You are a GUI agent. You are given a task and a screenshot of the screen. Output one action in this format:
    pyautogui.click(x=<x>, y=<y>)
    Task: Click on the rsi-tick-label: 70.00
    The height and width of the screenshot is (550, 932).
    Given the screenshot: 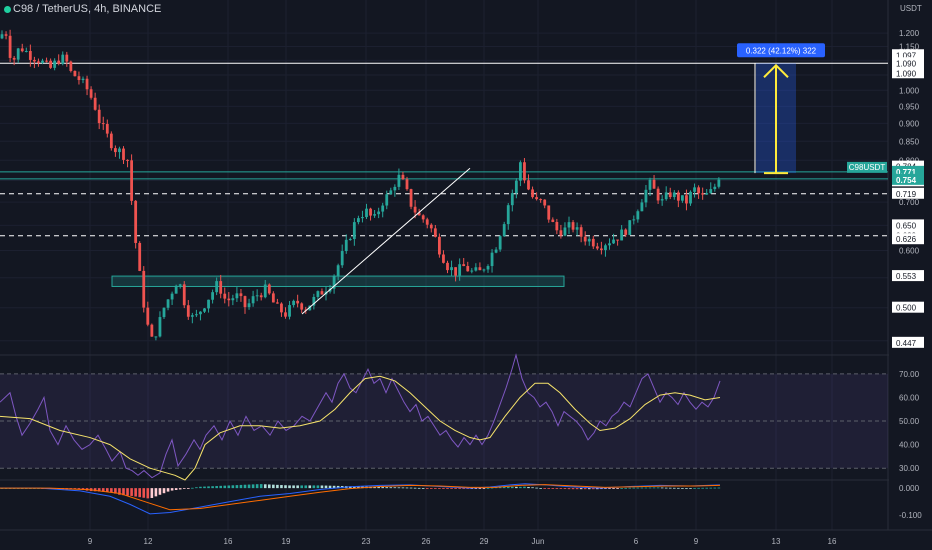 What is the action you would take?
    pyautogui.click(x=909, y=374)
    